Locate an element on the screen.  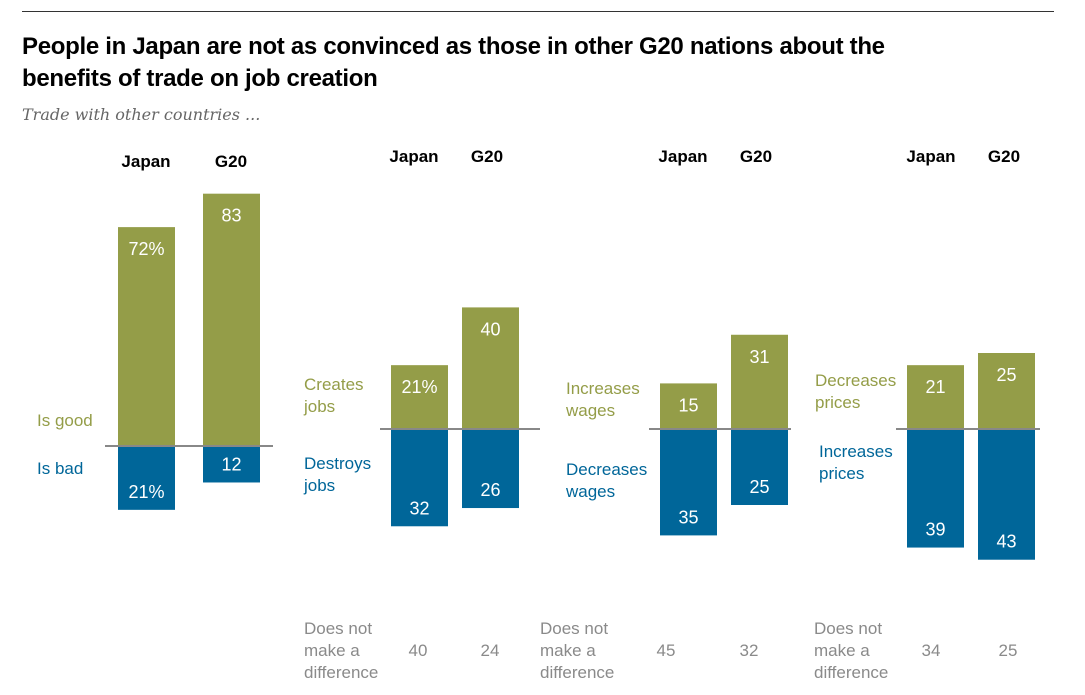
bar-positive-japan-jobs is located at coordinates (419, 397).